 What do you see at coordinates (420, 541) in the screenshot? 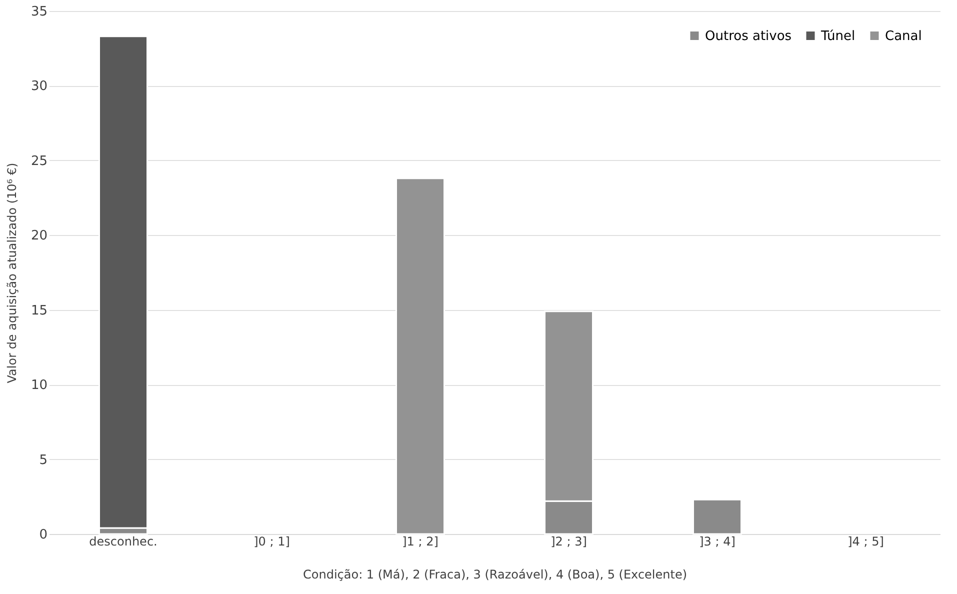
I see `x-tick-label: ]1 ; 2]` at bounding box center [420, 541].